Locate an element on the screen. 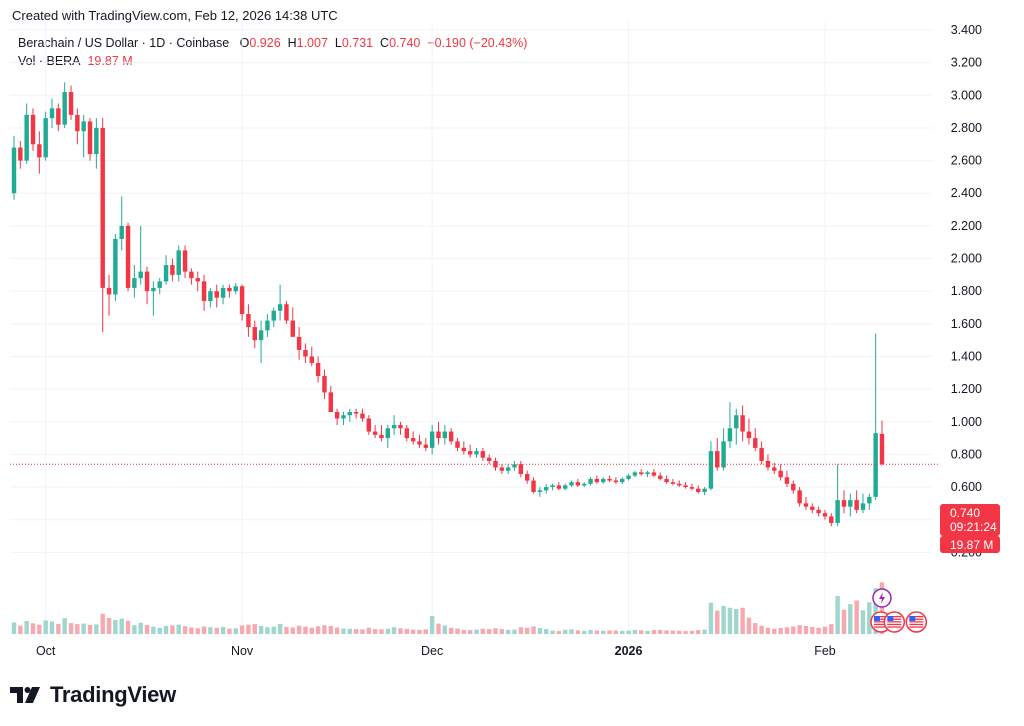 This screenshot has height=726, width=1024. volume-label: Vol · BERA is located at coordinates (49, 61).